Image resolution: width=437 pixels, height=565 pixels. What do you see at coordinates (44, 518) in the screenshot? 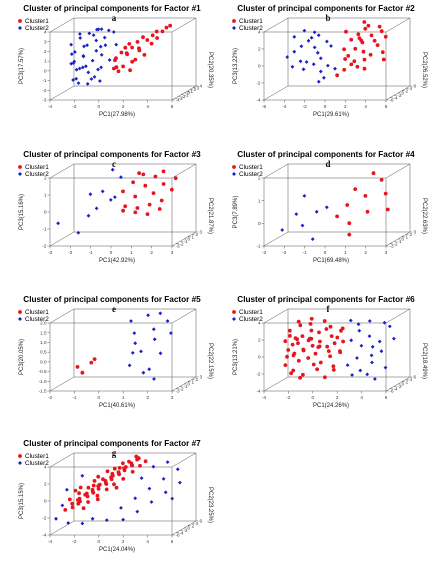
I see `y-tick-label: -2` at bounding box center [44, 518].